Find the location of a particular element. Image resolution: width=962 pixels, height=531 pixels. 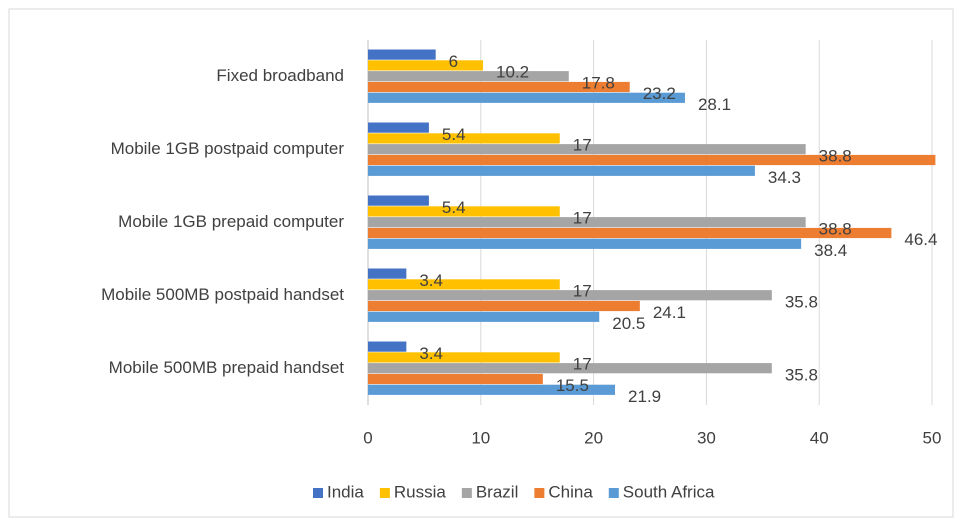

data-label: 34.3 is located at coordinates (784, 177).